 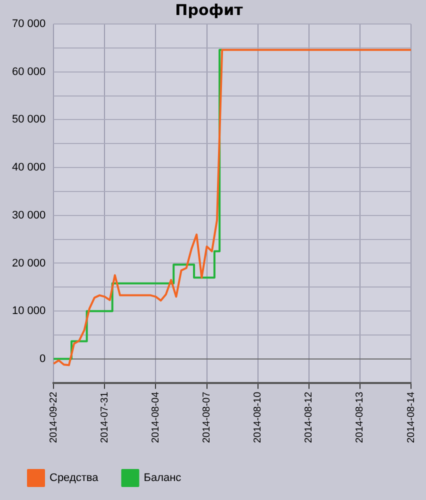 What do you see at coordinates (258, 417) in the screenshot?
I see `x-tick-label: 2014-08-10` at bounding box center [258, 417].